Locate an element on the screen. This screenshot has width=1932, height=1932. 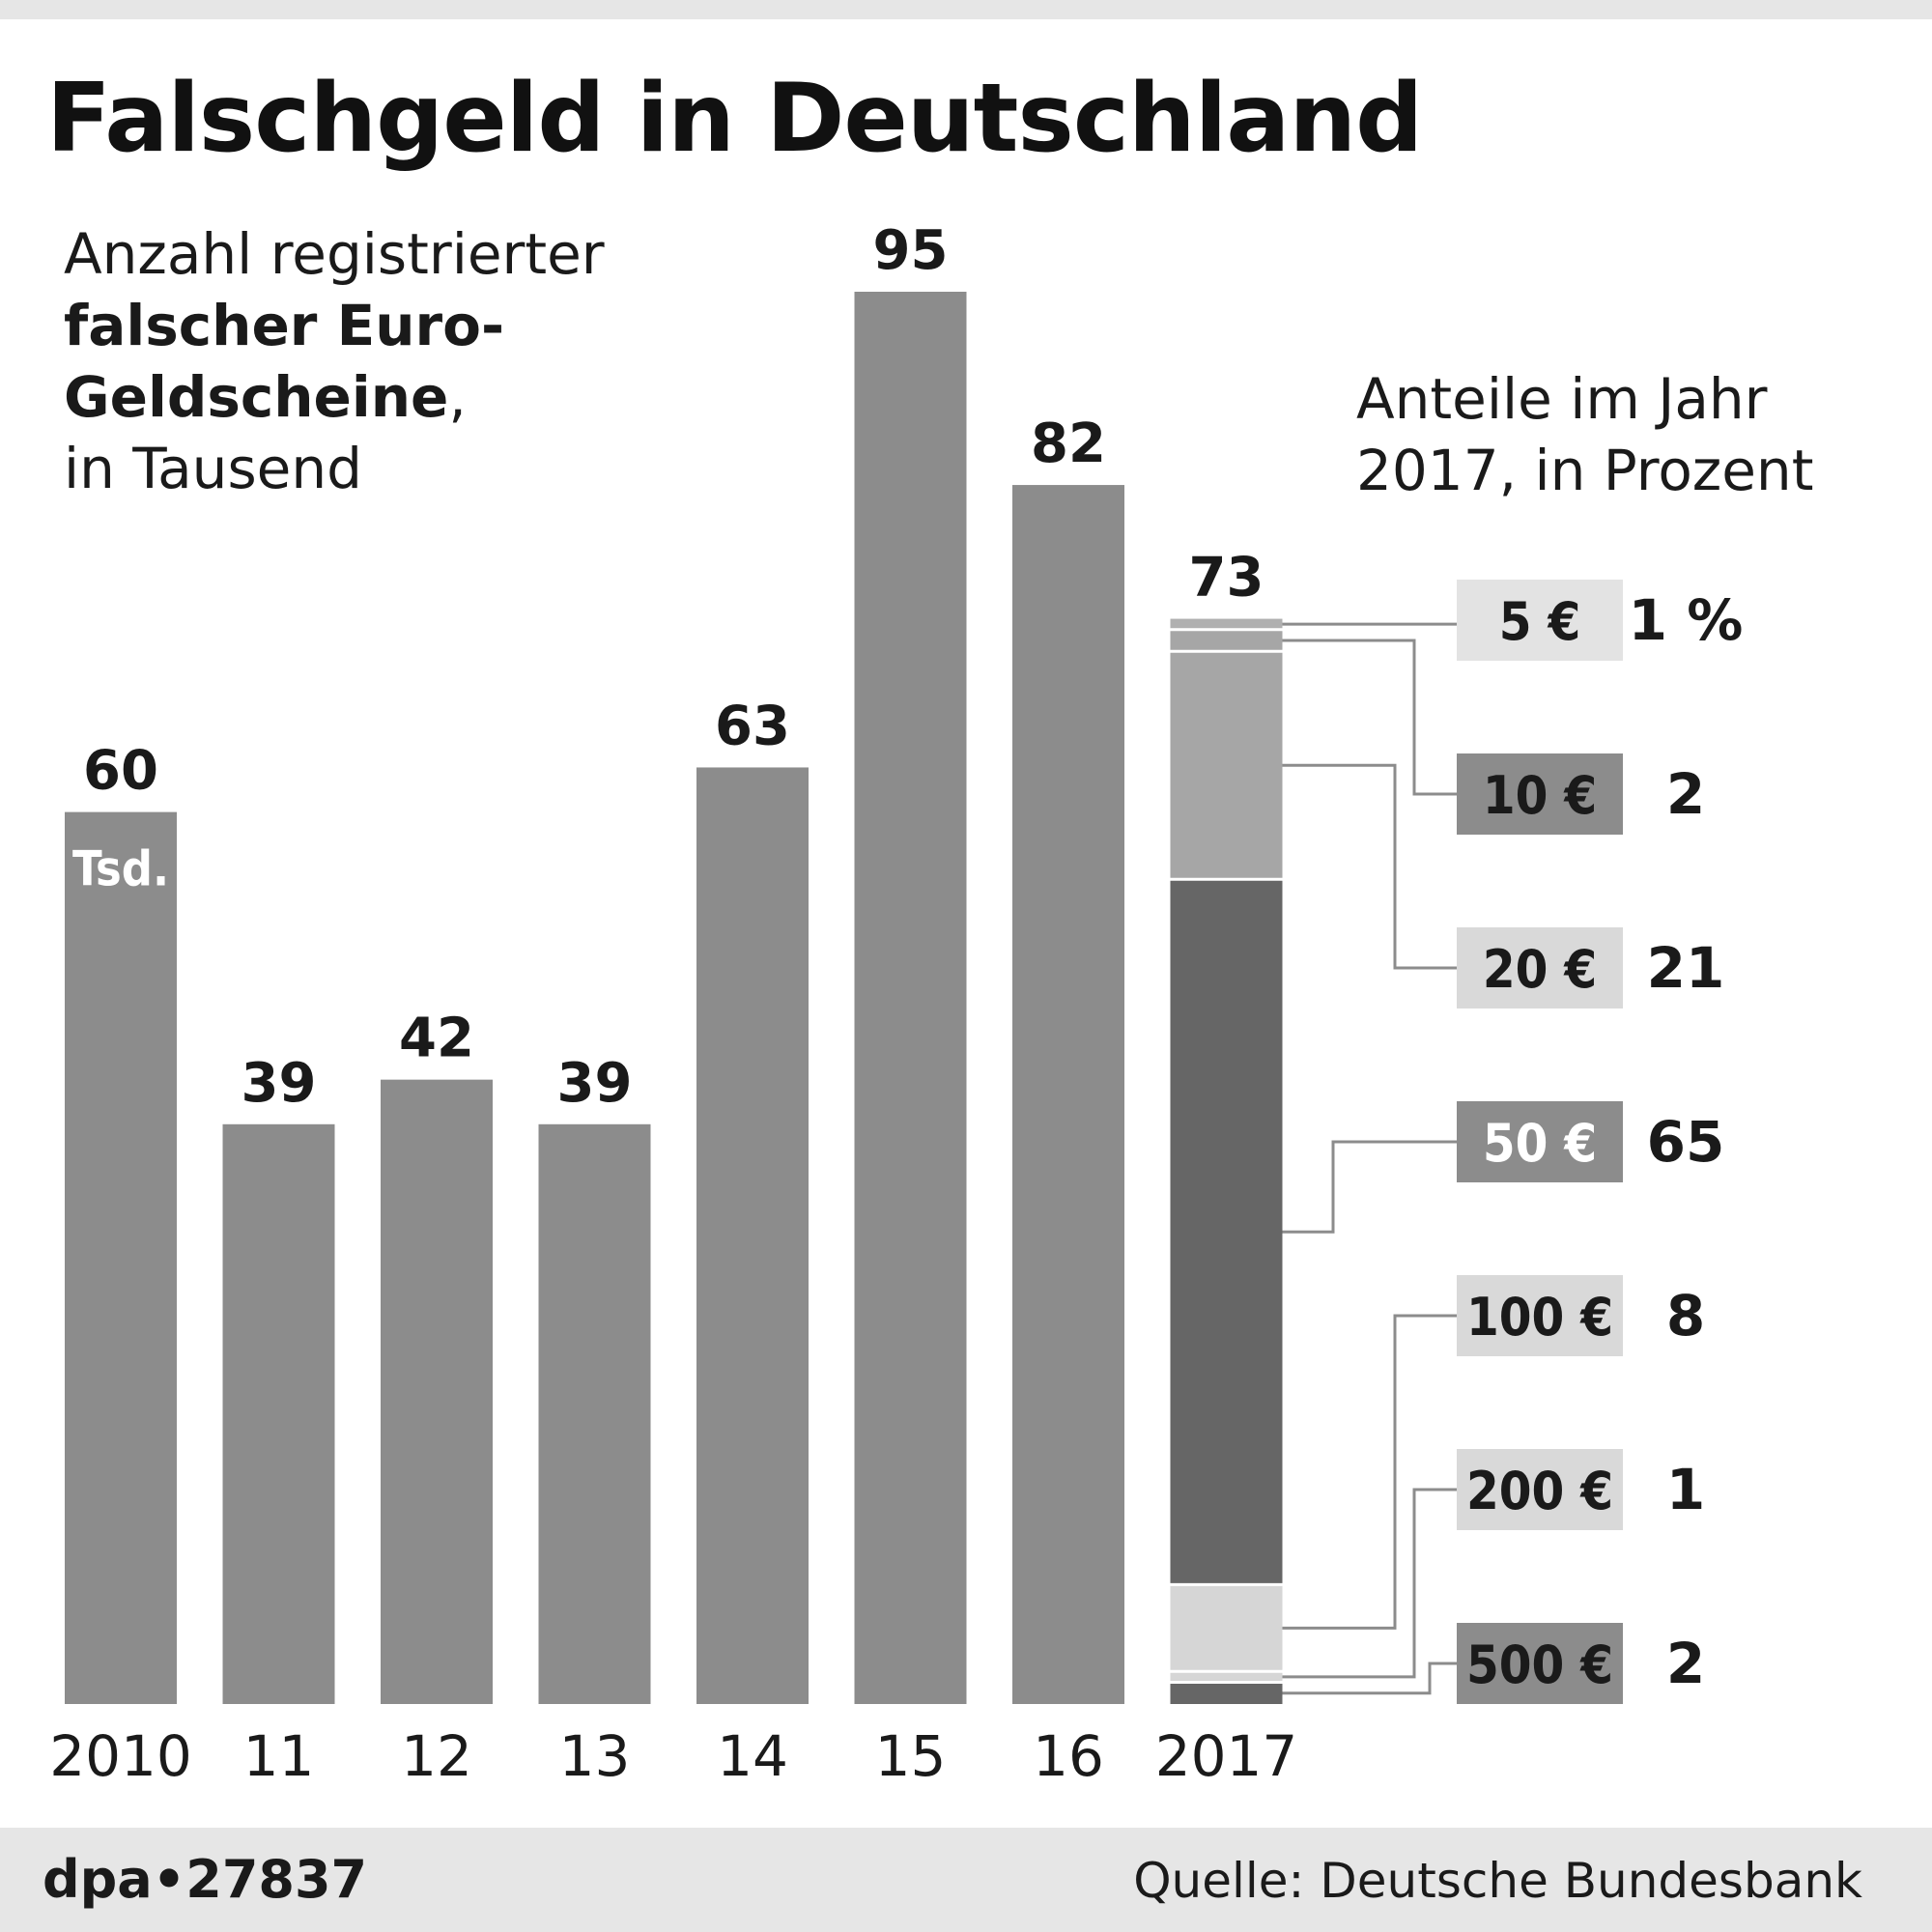
percent-label-2: 21 is located at coordinates (1686, 968).